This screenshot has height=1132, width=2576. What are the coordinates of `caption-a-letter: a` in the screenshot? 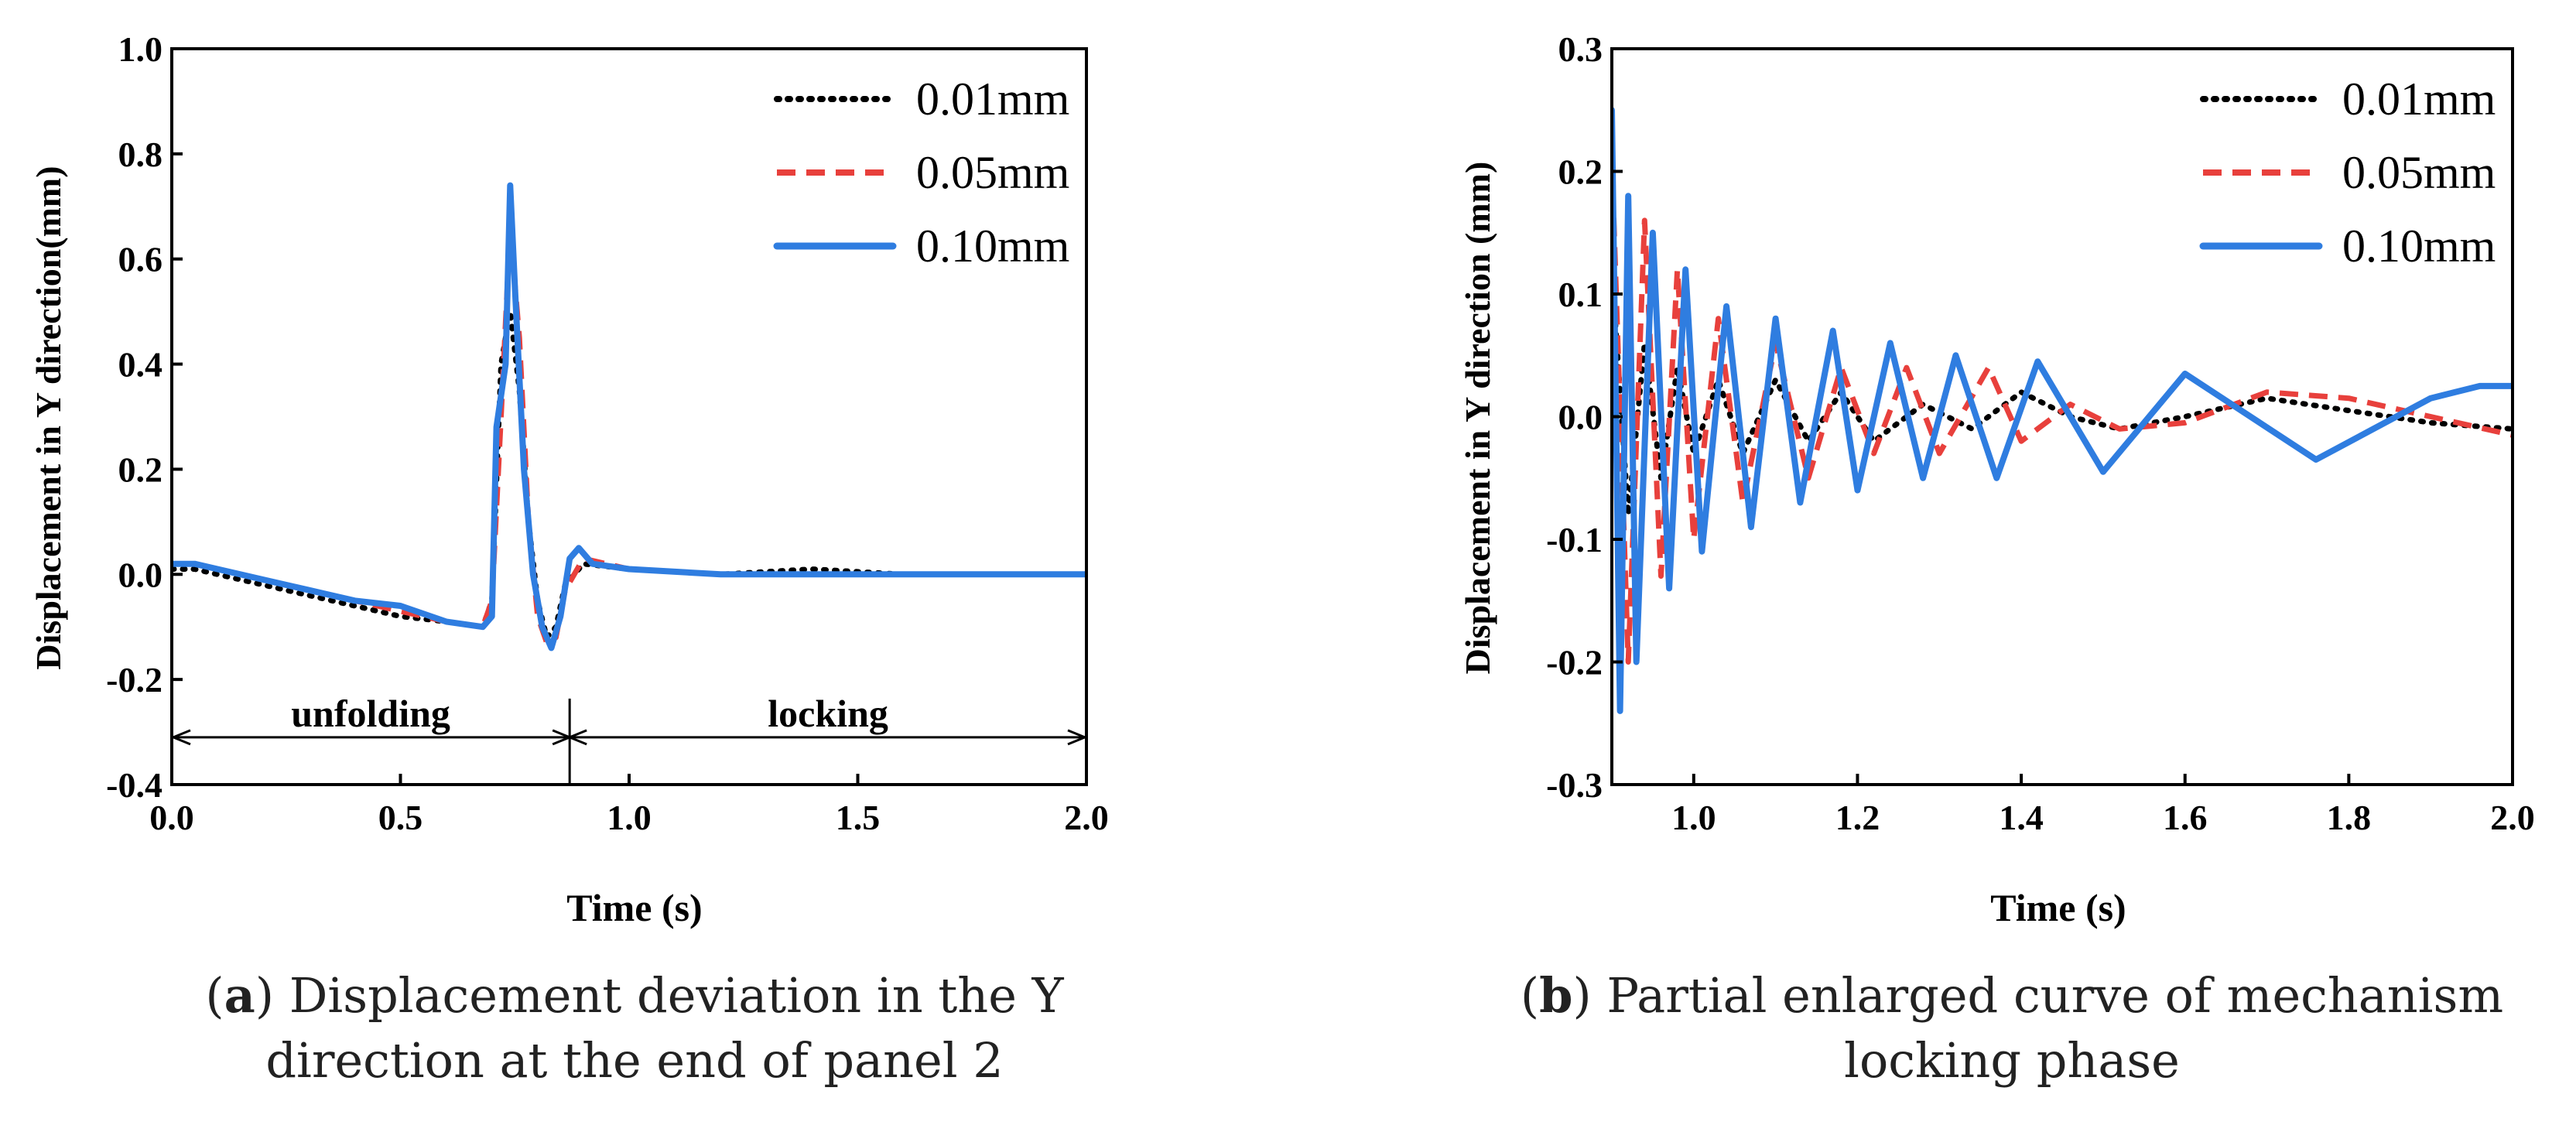 It's located at (240, 995).